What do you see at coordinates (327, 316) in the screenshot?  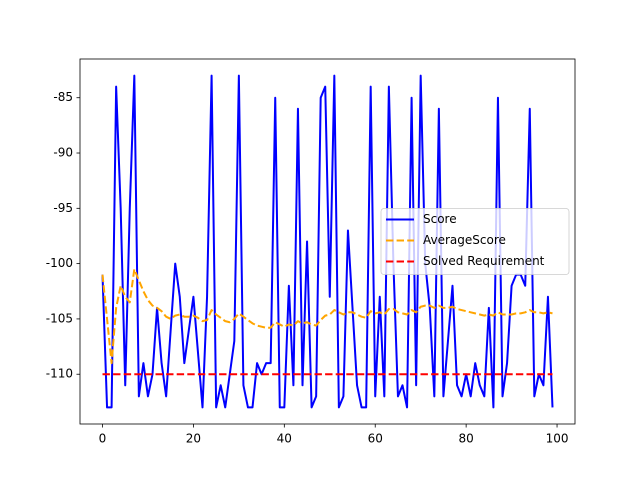 I see `series-line` at bounding box center [327, 316].